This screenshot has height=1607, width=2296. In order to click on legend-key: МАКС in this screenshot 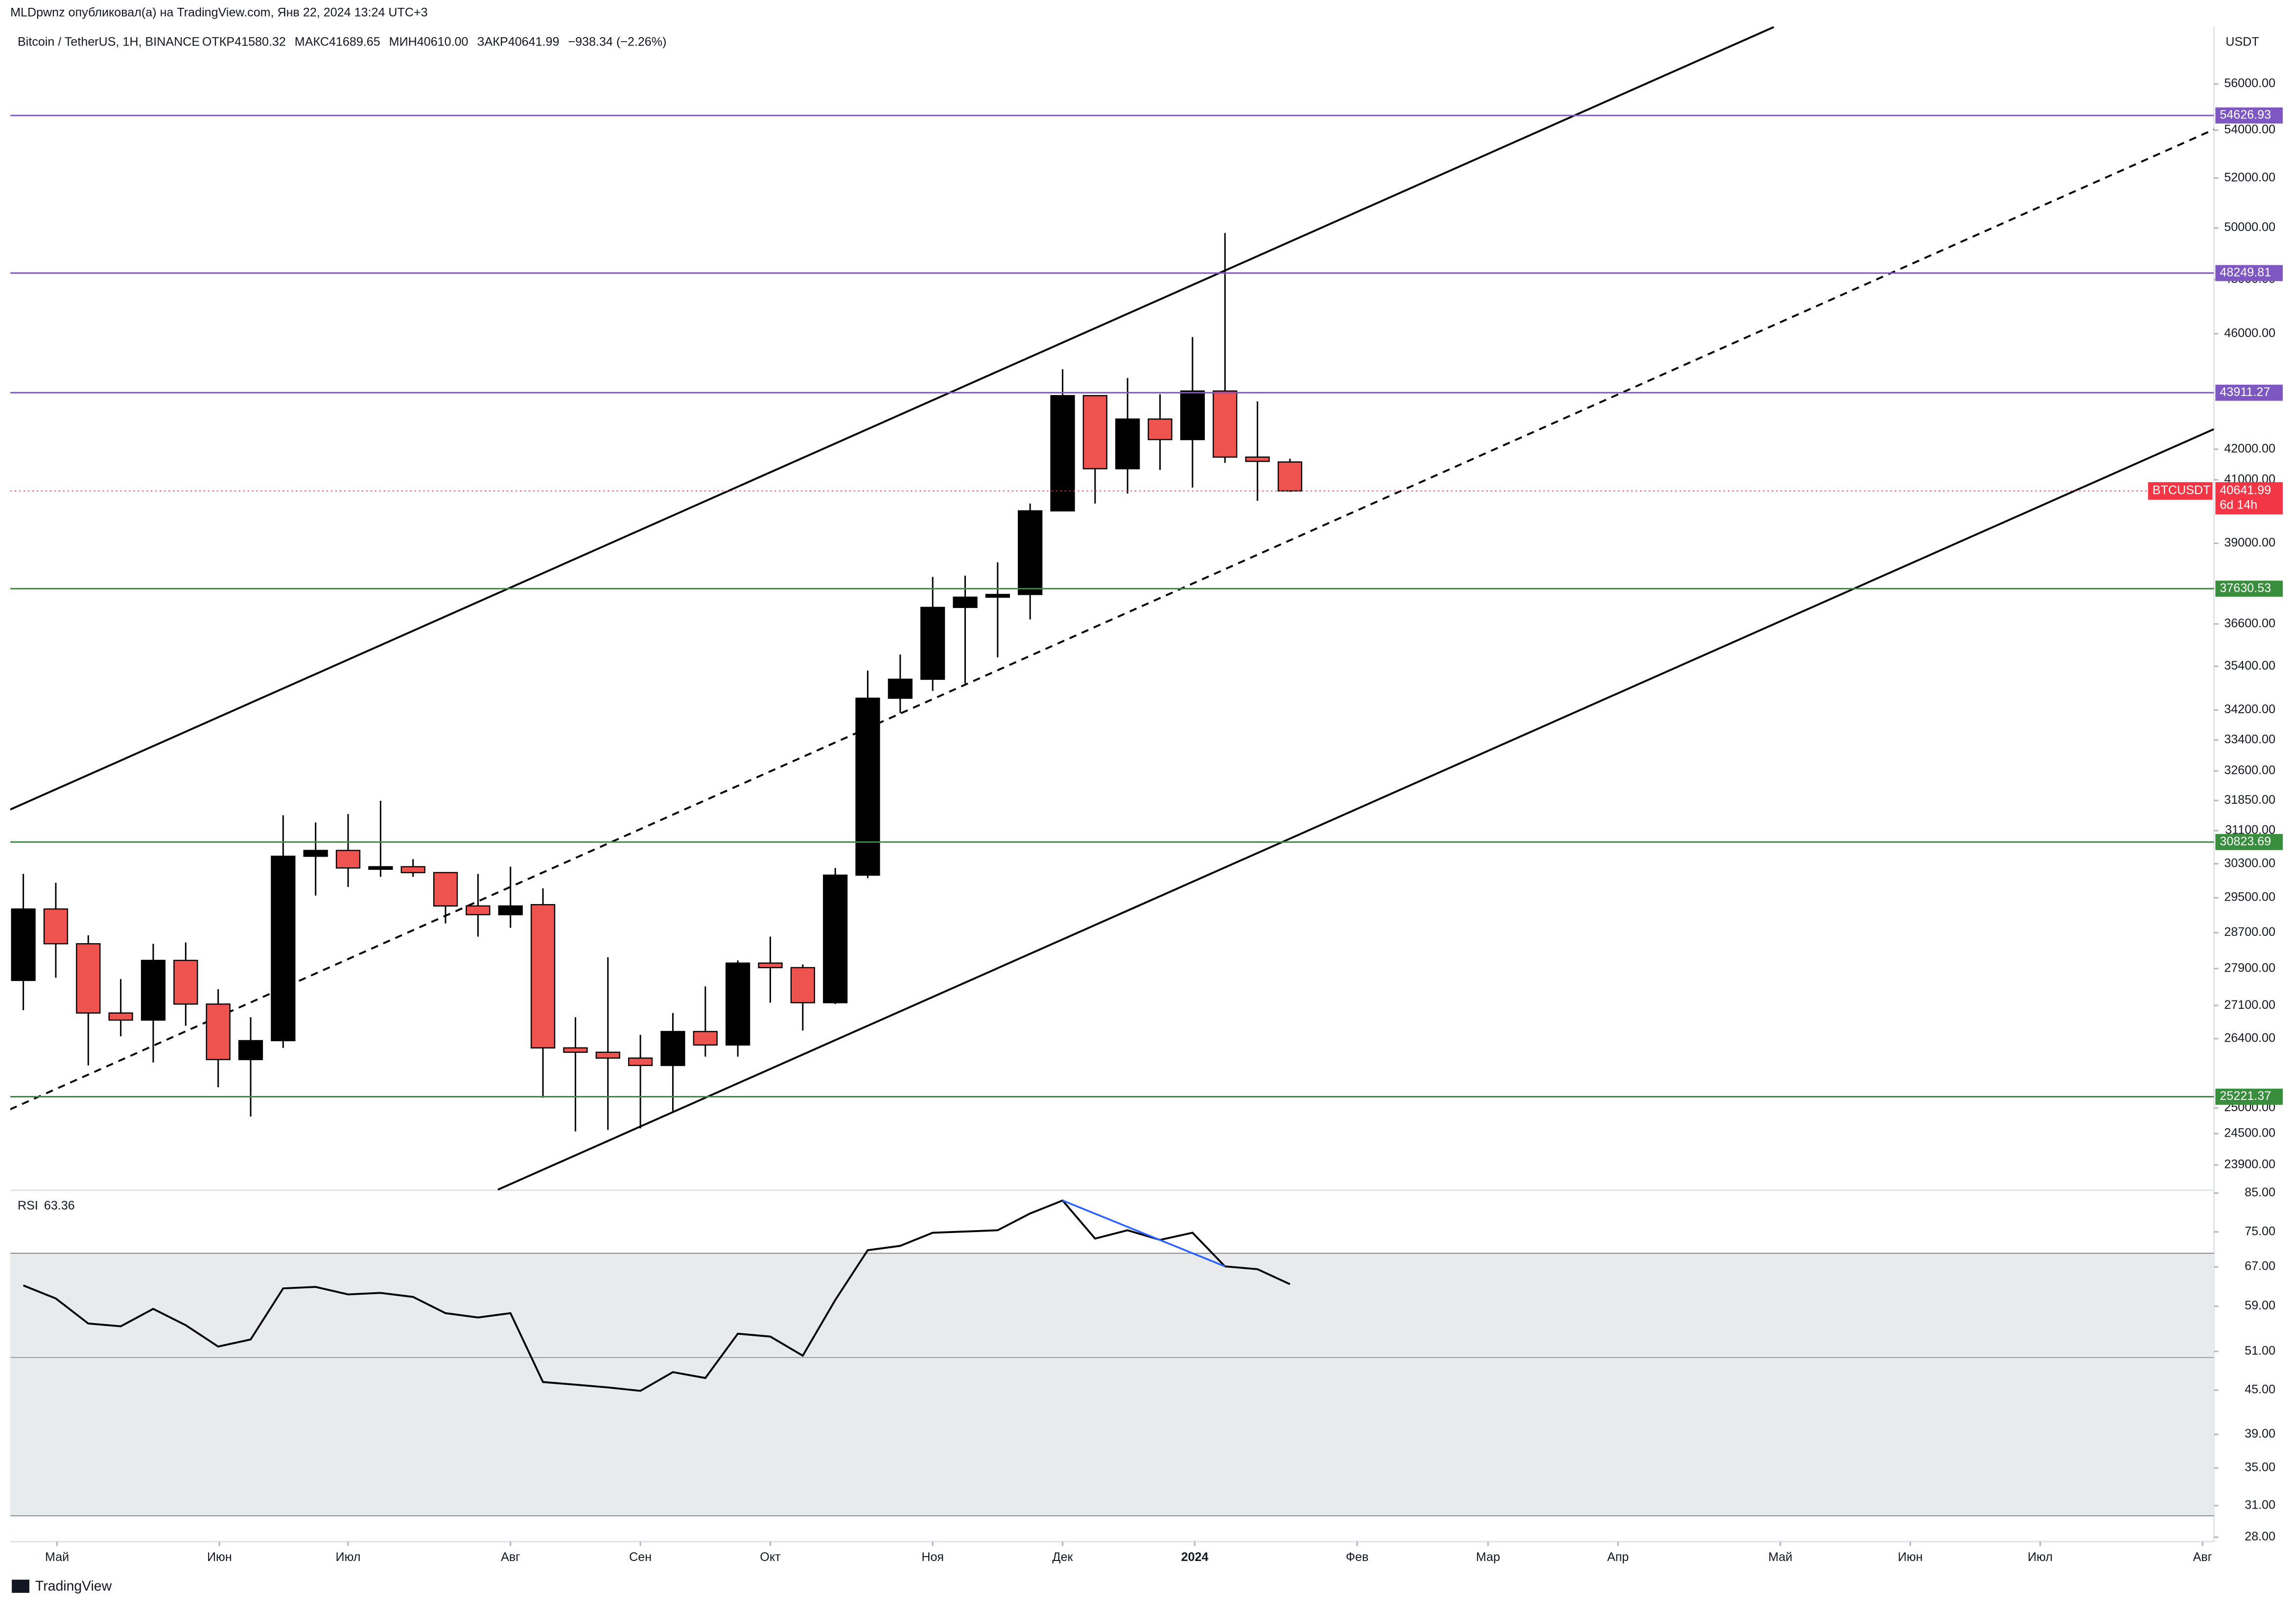, I will do `click(312, 41)`.